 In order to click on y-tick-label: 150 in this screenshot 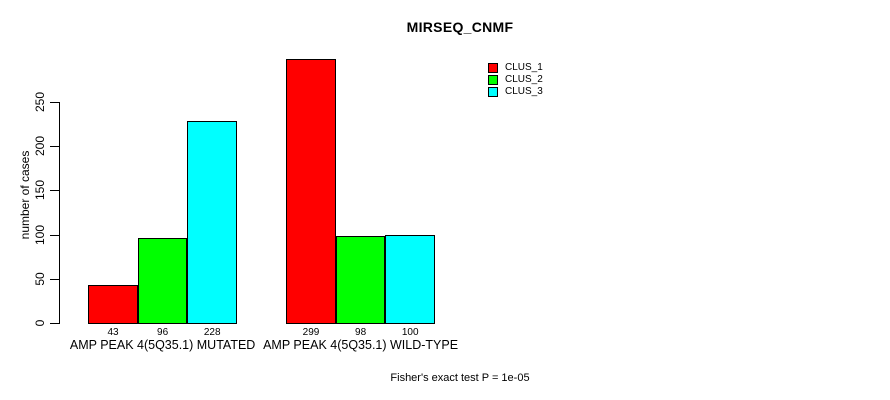, I will do `click(40, 190)`.